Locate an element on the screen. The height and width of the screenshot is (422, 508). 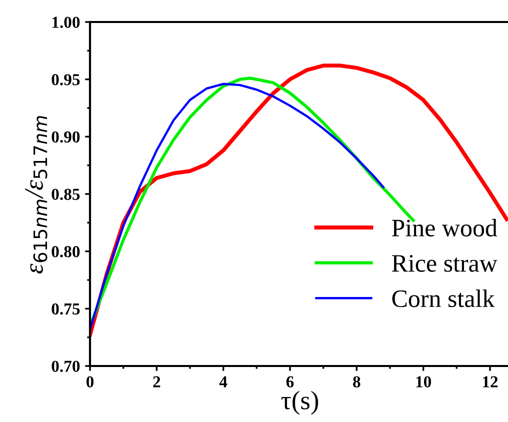
y-axis-title: ε$_{615nm}$/ε$_{517nm}$ is located at coordinates (36, 195).